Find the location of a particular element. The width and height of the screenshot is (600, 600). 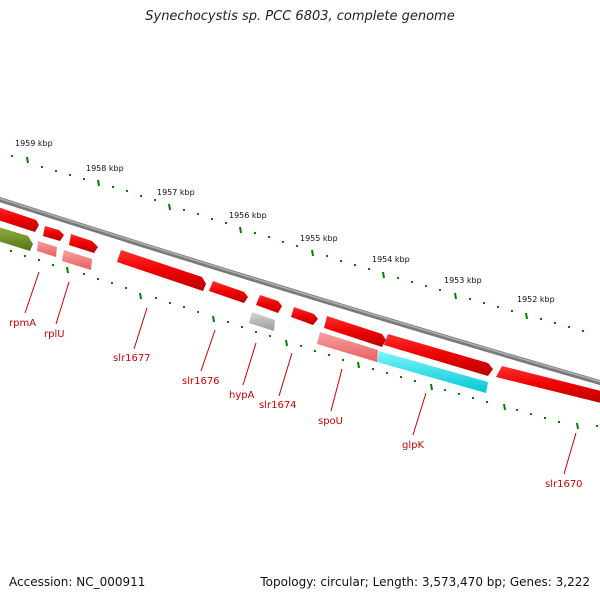

feature-slr1670 is located at coordinates (548, 385).